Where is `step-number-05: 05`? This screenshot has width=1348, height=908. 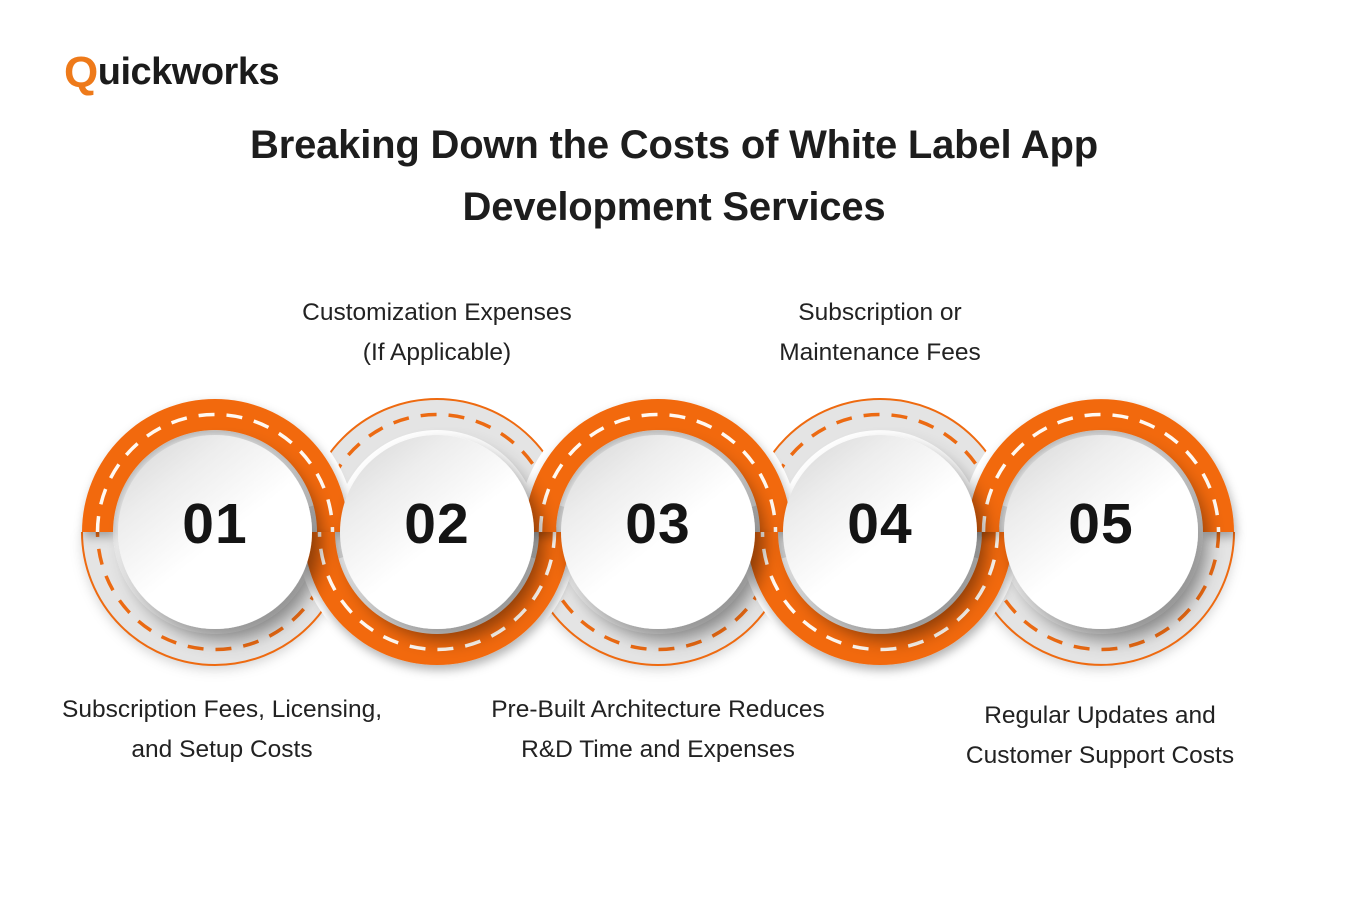 step-number-05: 05 is located at coordinates (1101, 524).